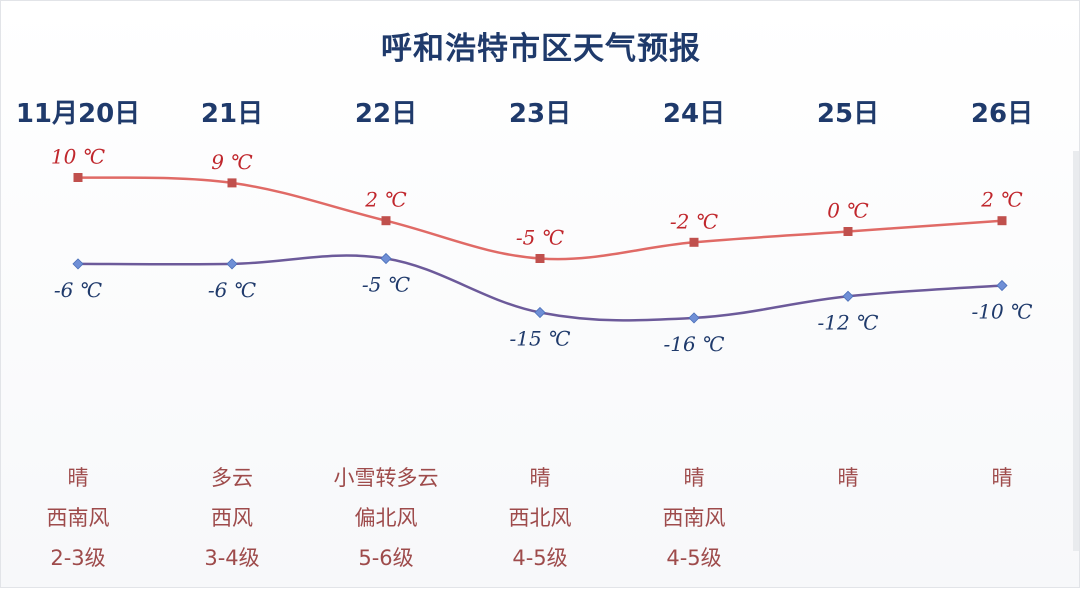 The width and height of the screenshot is (1080, 589). What do you see at coordinates (1002, 114) in the screenshot?
I see `date-label-6: 26日` at bounding box center [1002, 114].